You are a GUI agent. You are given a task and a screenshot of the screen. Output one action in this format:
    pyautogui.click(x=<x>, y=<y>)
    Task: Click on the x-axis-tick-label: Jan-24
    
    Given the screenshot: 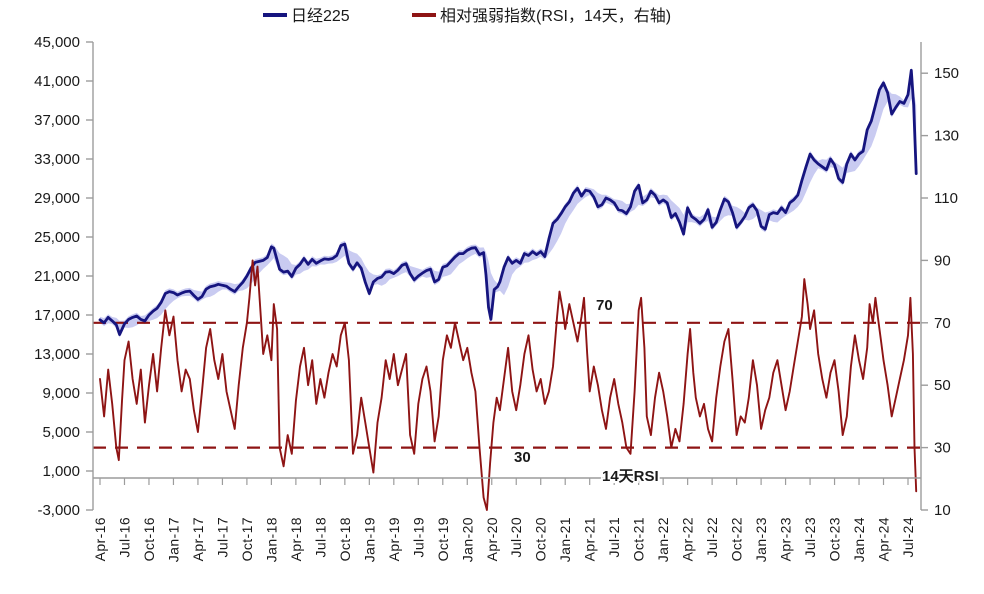 What is the action you would take?
    pyautogui.click(x=859, y=539)
    